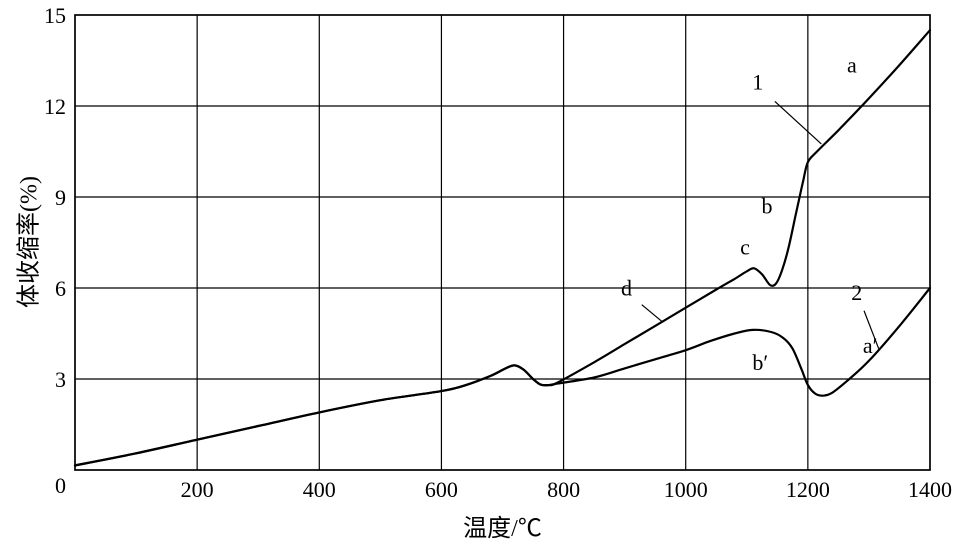 Image resolution: width=953 pixels, height=544 pixels. I want to click on y-tick-label: 12, so click(55, 106).